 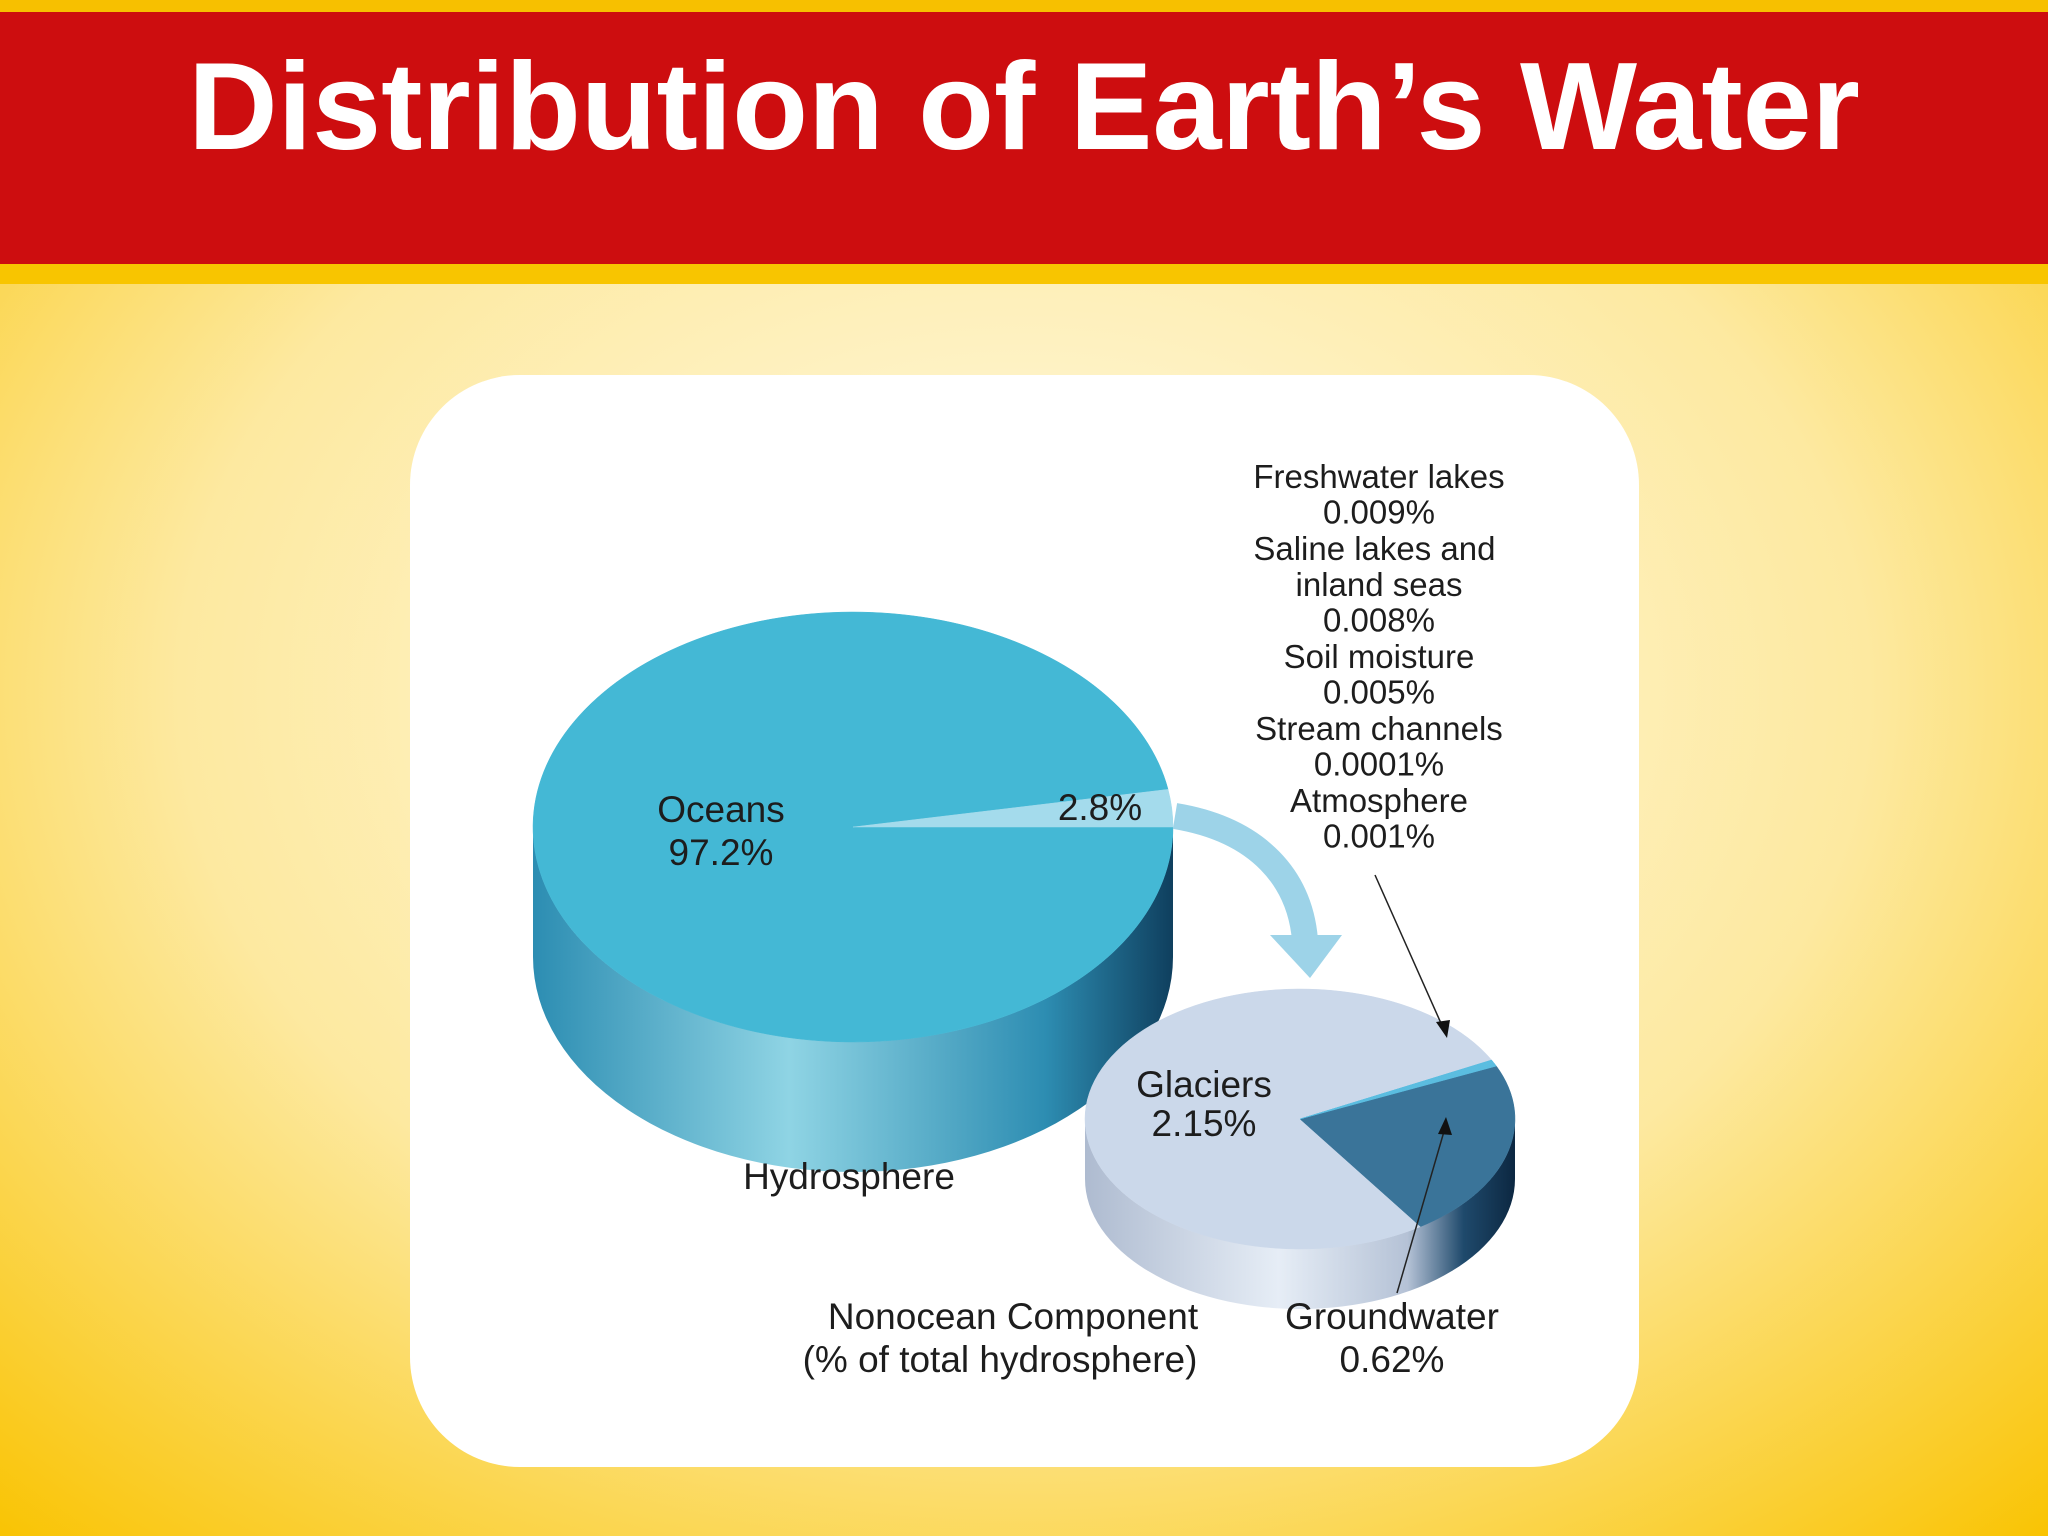 I want to click on value-label: 97.2%, so click(x=721, y=852).